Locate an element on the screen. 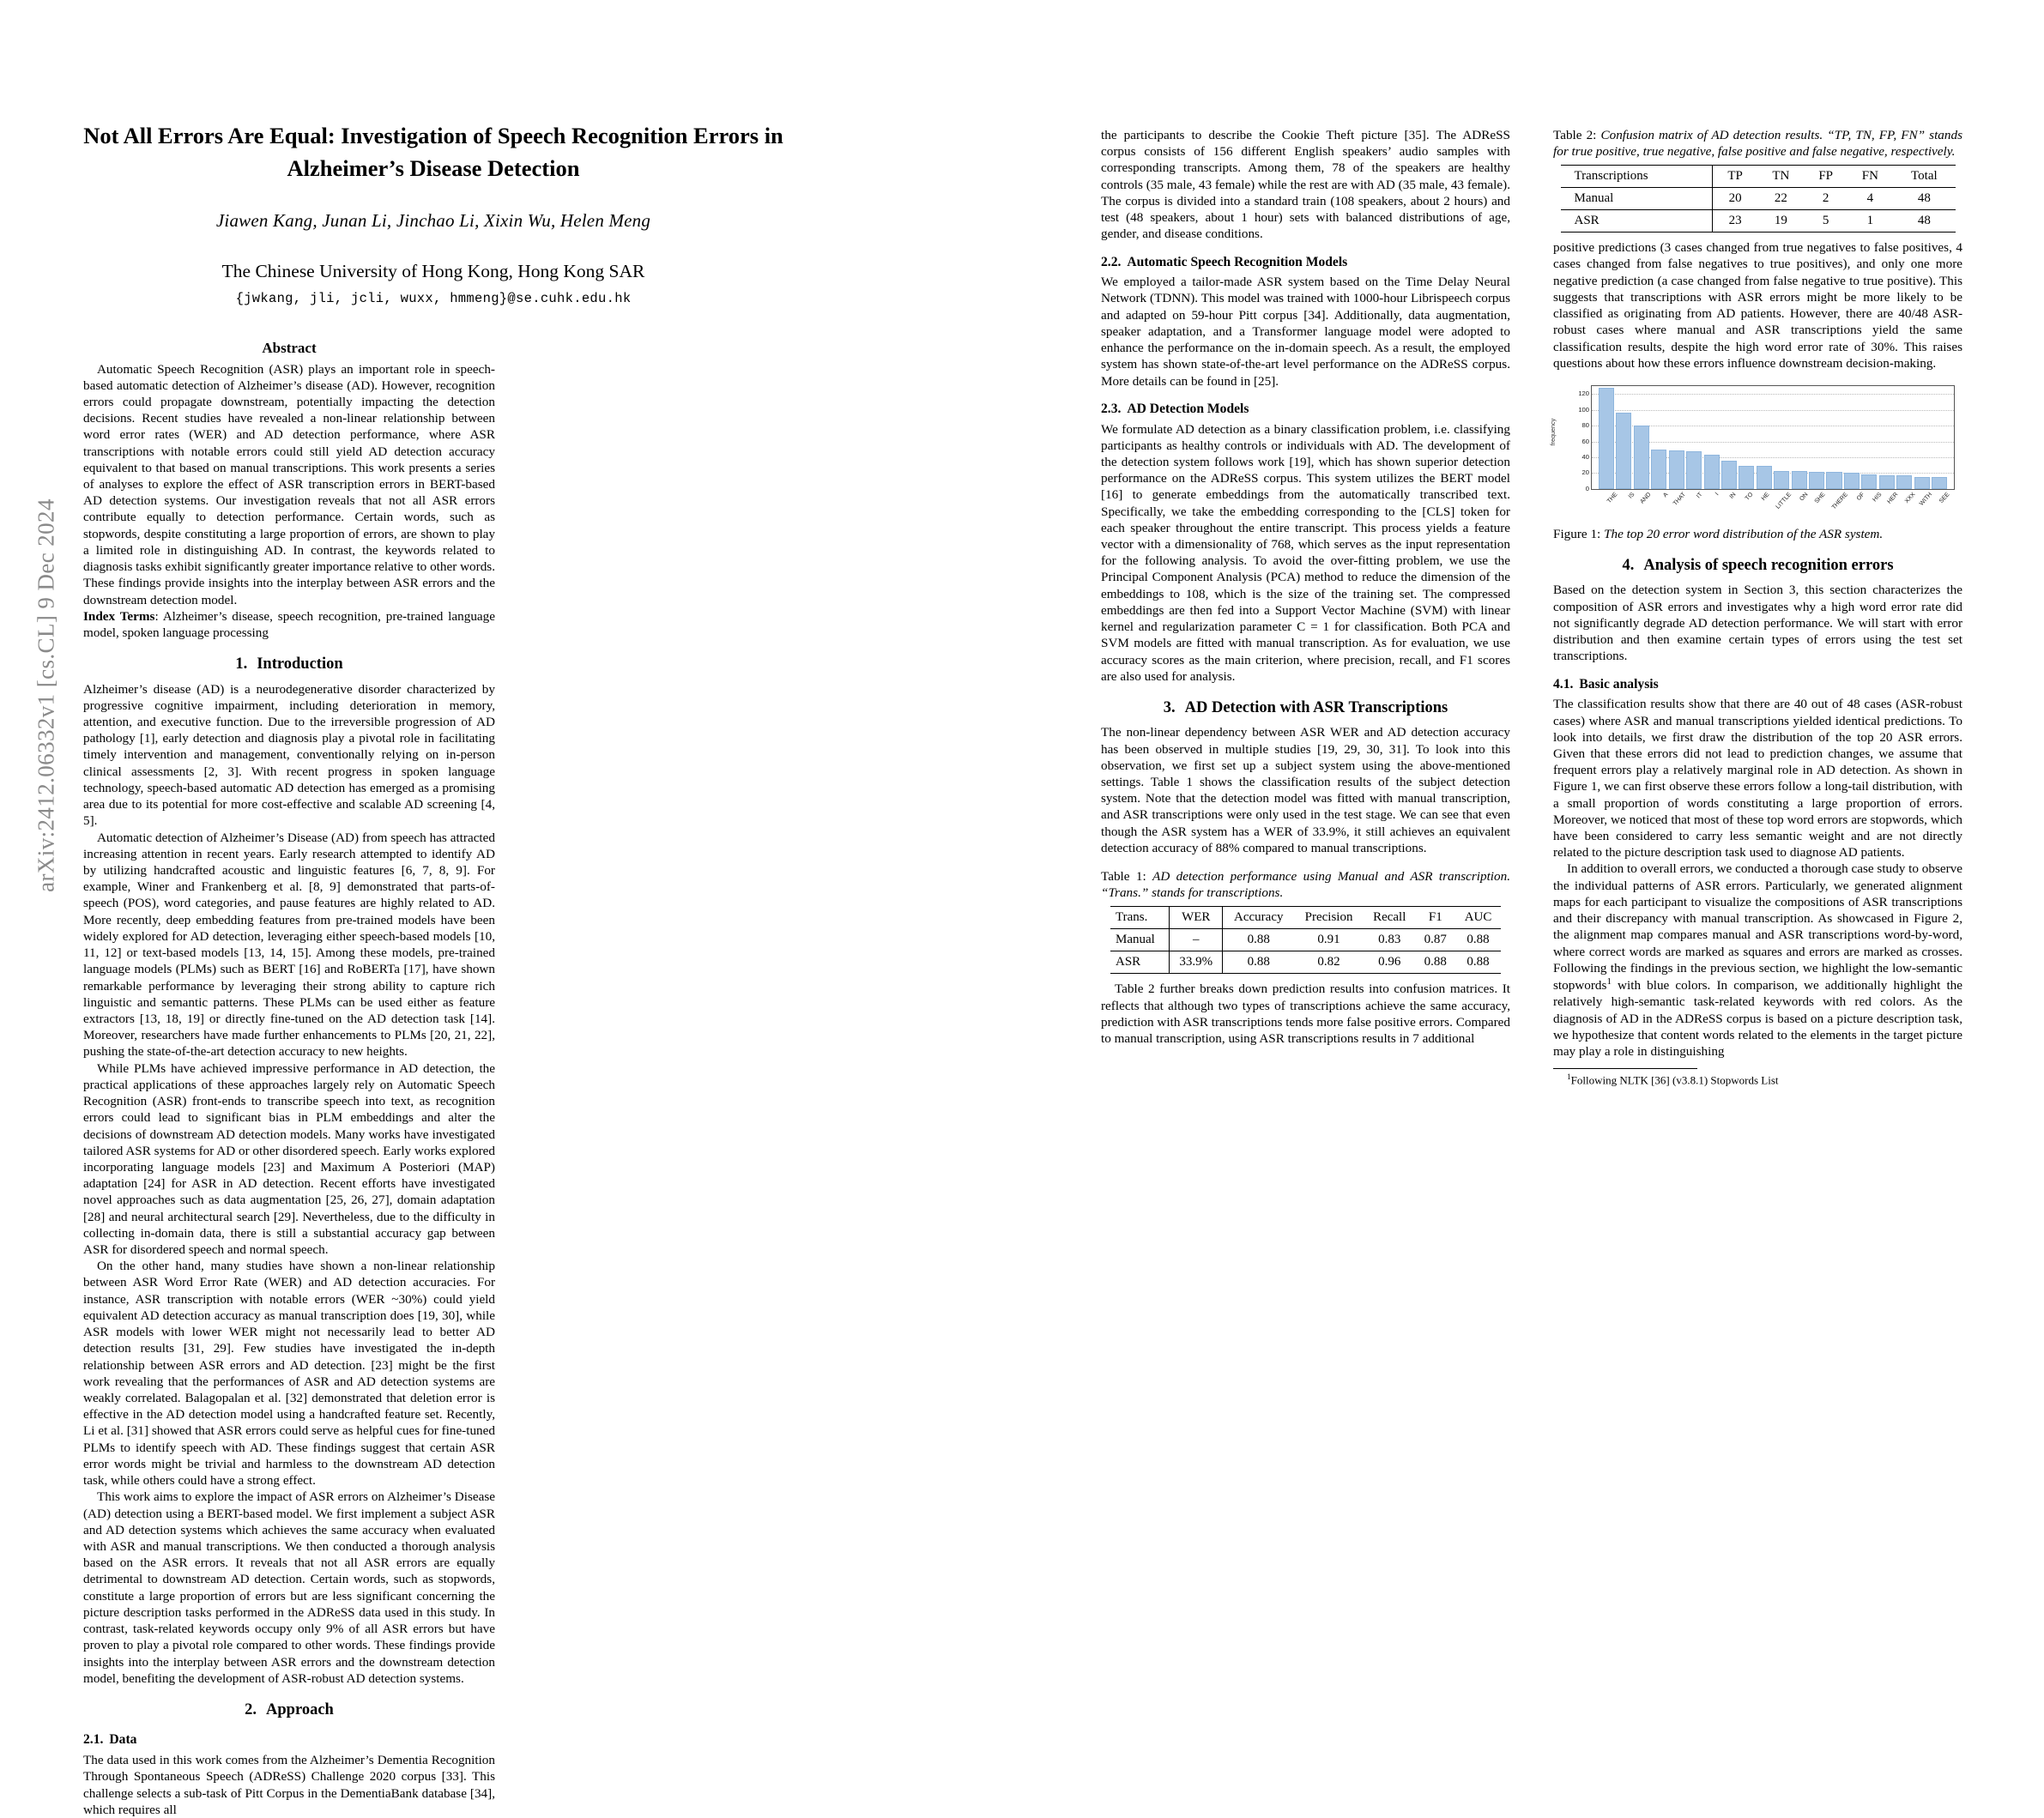 The height and width of the screenshot is (1818, 2044). cell-precision: 0.82 is located at coordinates (1328, 962).